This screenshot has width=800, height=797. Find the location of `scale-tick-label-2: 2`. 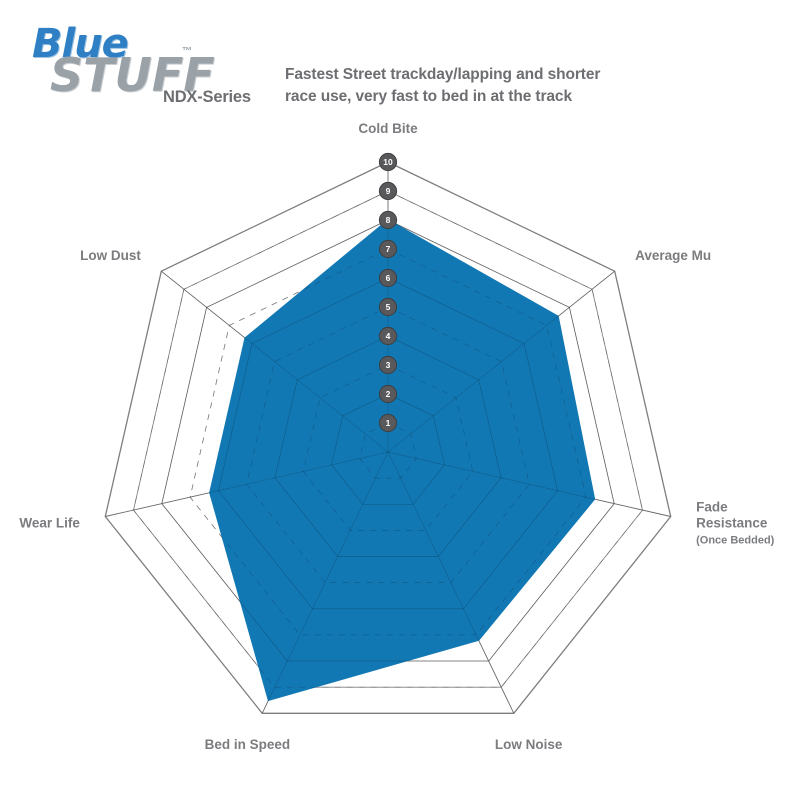

scale-tick-label-2: 2 is located at coordinates (388, 394).